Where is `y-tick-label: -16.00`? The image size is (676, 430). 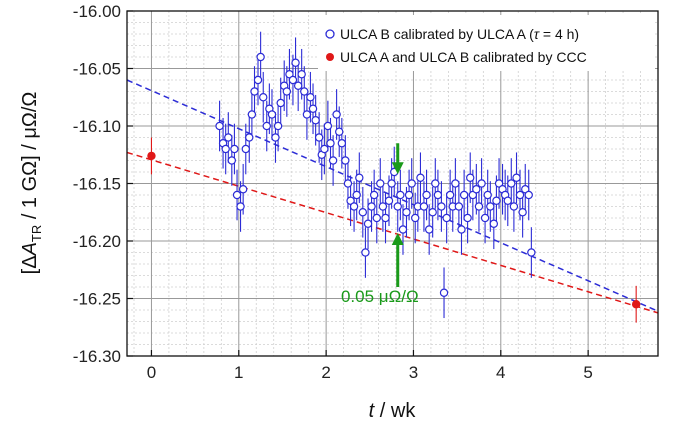 y-tick-label: -16.00 is located at coordinates (97, 11).